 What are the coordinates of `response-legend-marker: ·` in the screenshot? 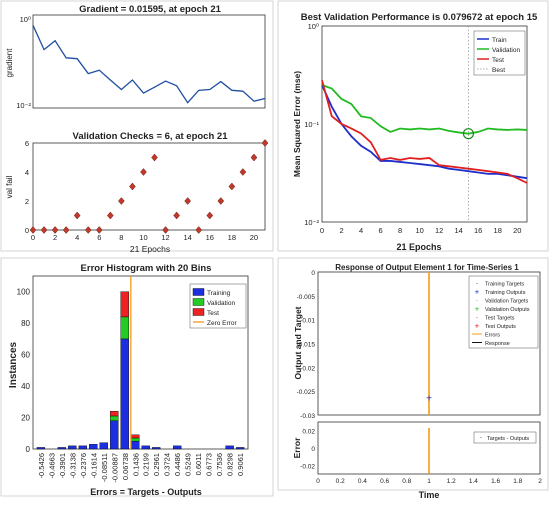 It's located at (477, 317).